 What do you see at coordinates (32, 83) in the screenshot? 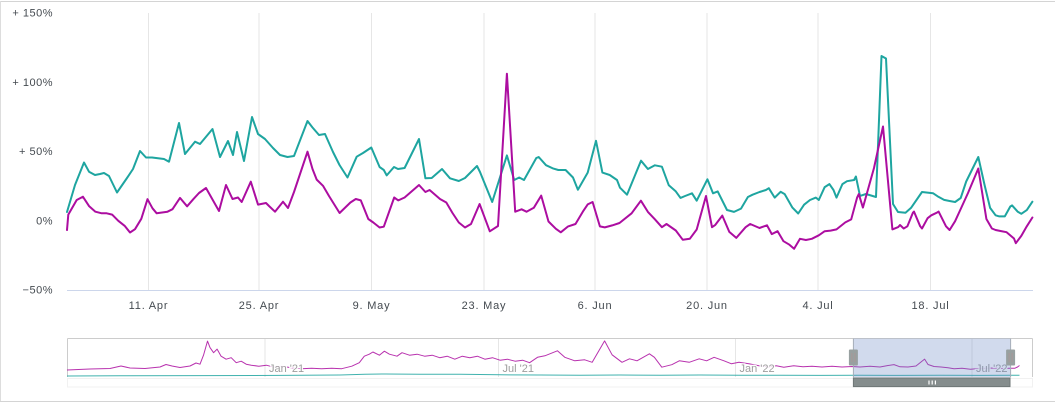
I see `svg-text: + 100%` at bounding box center [32, 83].